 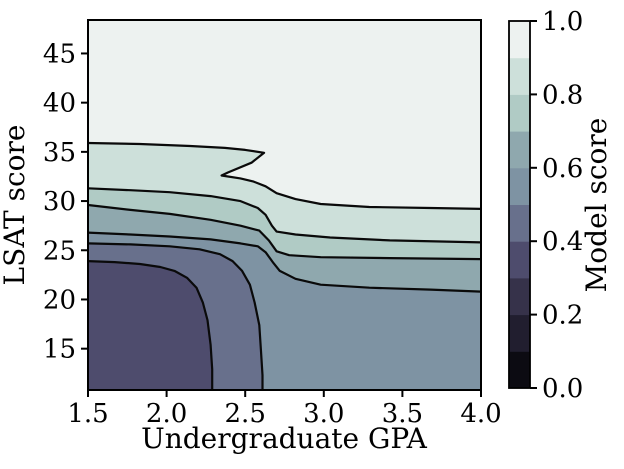 I want to click on colorbar-tick-label: 1.0, so click(x=562, y=22).